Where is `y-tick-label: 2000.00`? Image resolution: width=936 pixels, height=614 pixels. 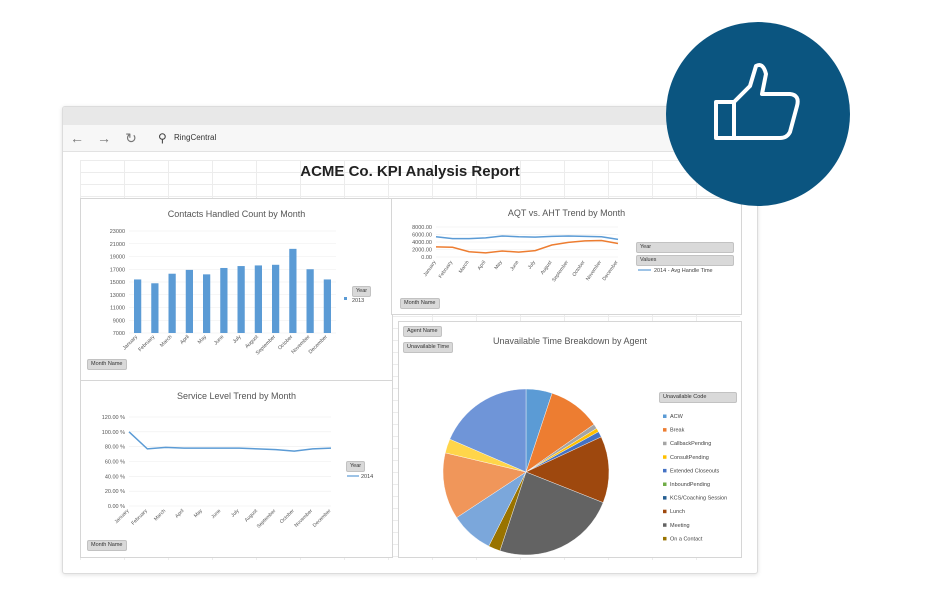
y-tick-label: 2000.00 is located at coordinates (422, 251).